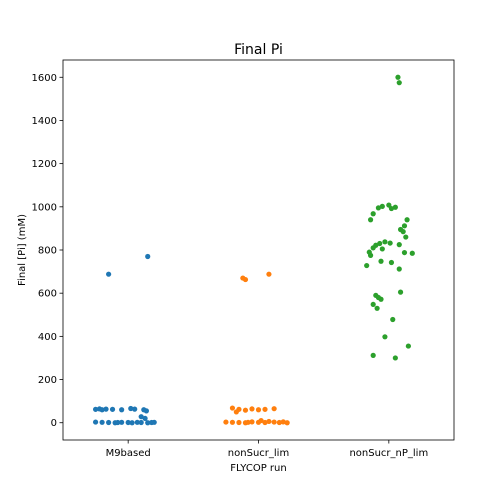  What do you see at coordinates (47, 380) in the screenshot?
I see `y-tick-label: 200` at bounding box center [47, 380].